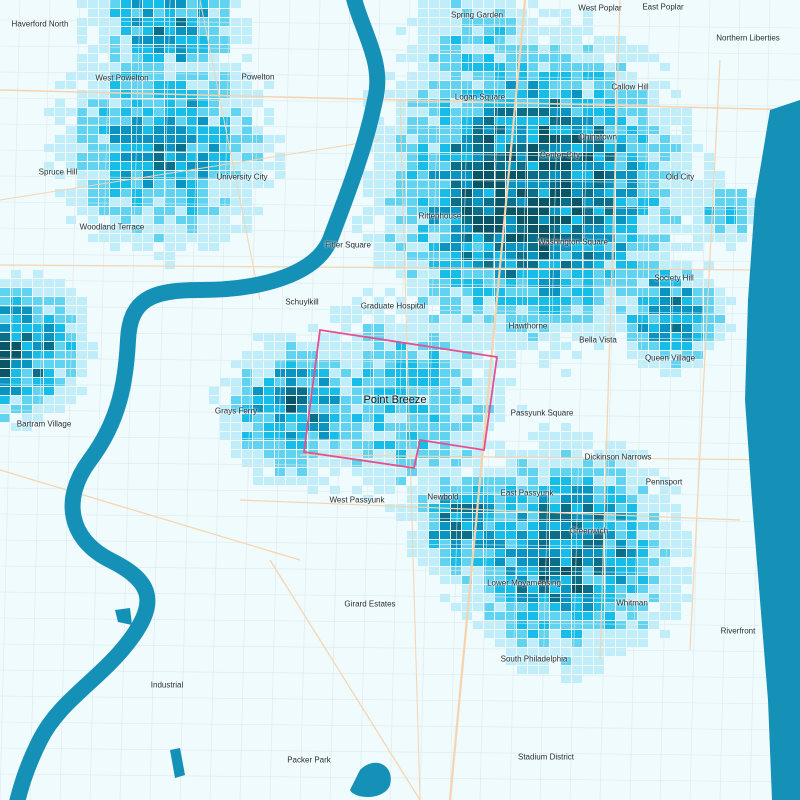 The height and width of the screenshot is (800, 800). I want to click on label-point-breeze: Point Breeze, so click(395, 400).